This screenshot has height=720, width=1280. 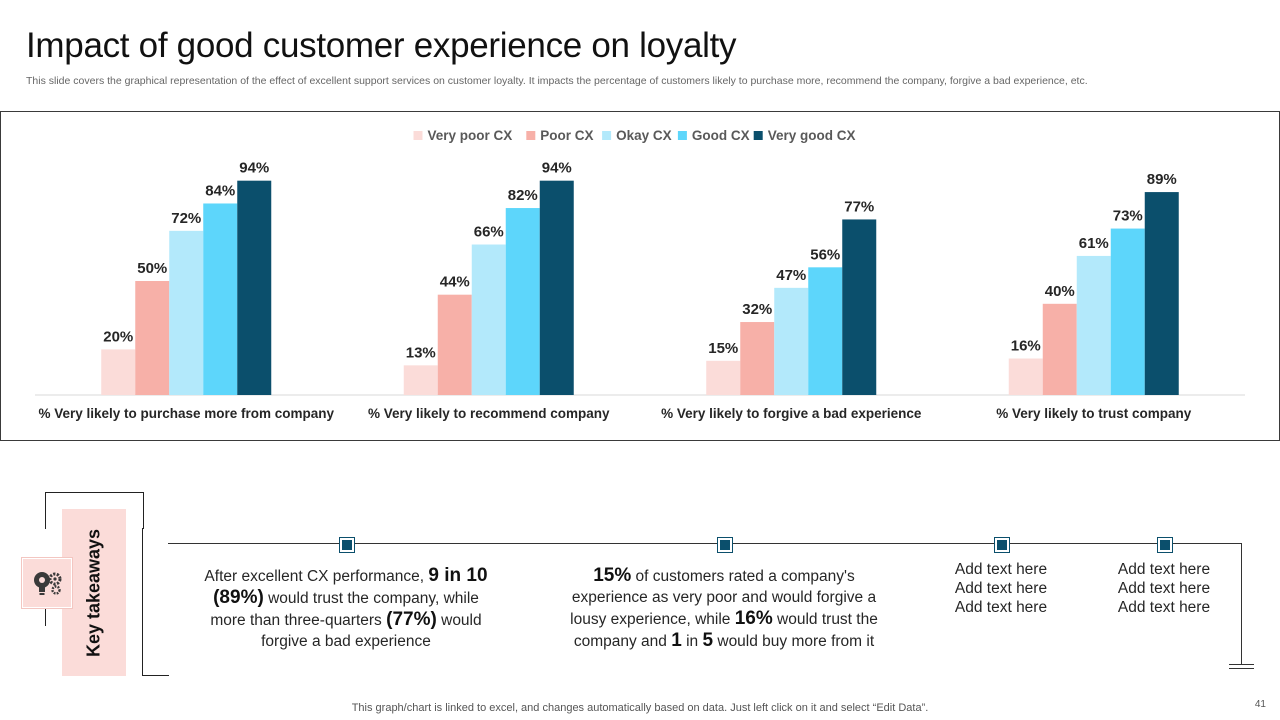 What do you see at coordinates (523, 195) in the screenshot?
I see `data-label: 82%` at bounding box center [523, 195].